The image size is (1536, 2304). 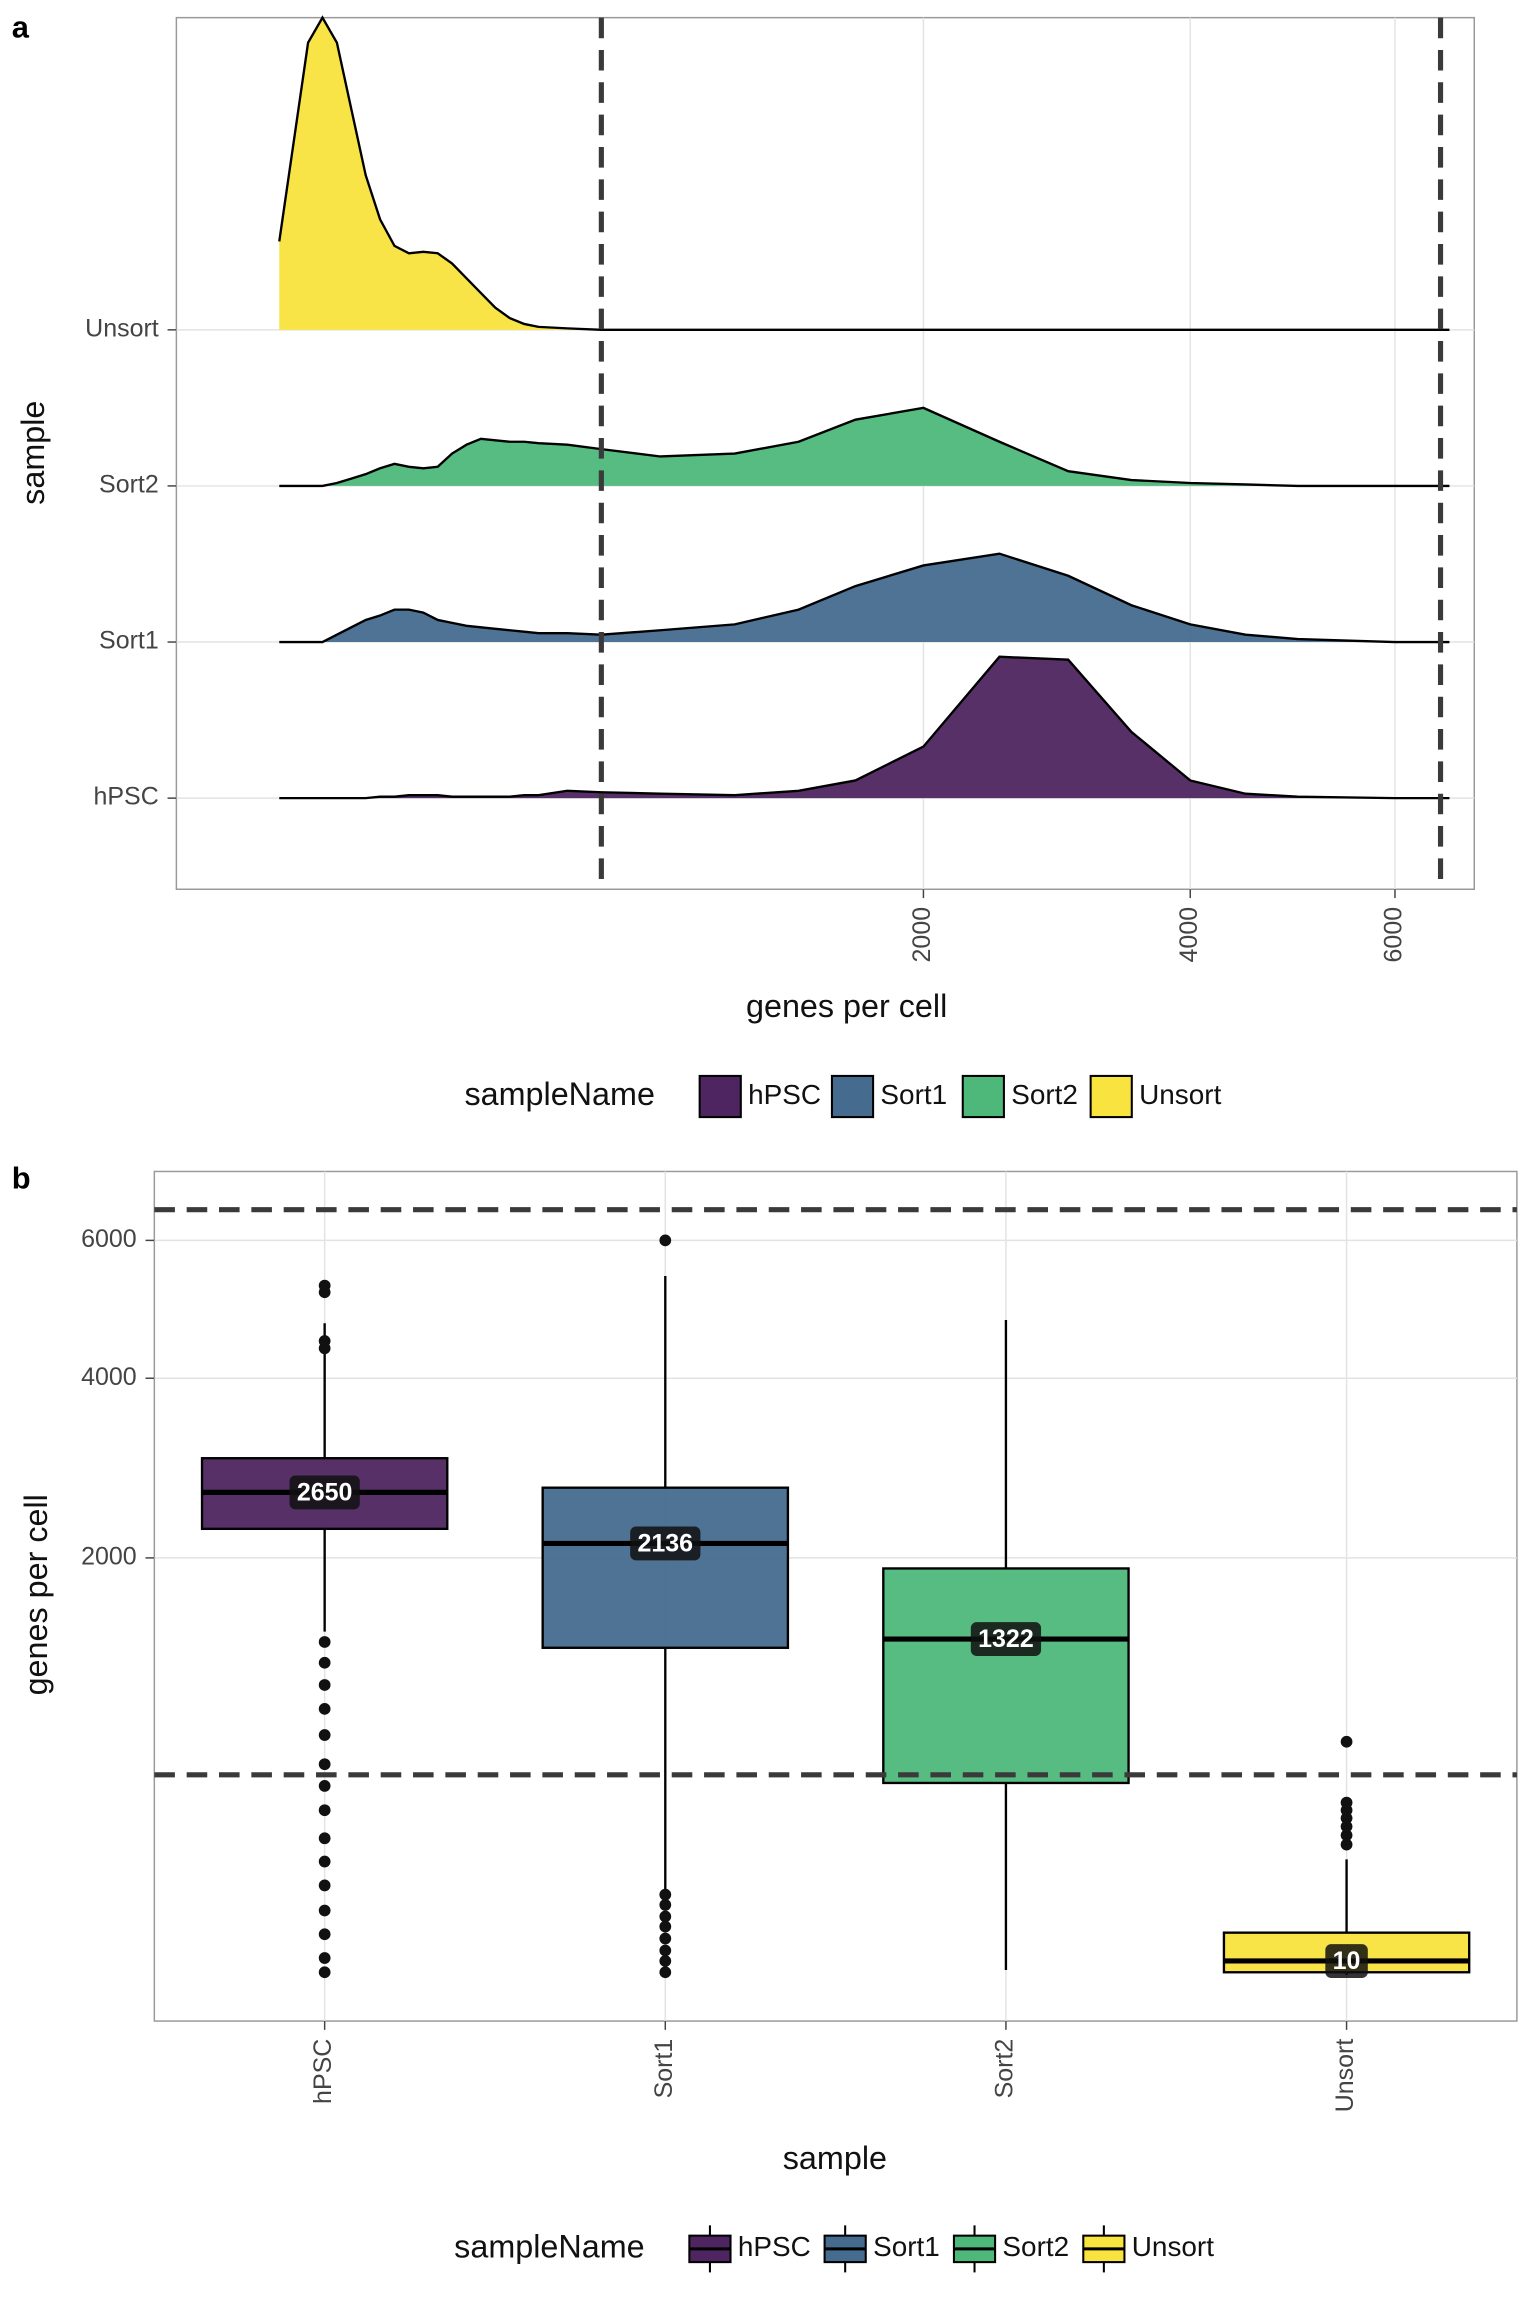 I want to click on median-label: 2650, so click(x=325, y=1492).